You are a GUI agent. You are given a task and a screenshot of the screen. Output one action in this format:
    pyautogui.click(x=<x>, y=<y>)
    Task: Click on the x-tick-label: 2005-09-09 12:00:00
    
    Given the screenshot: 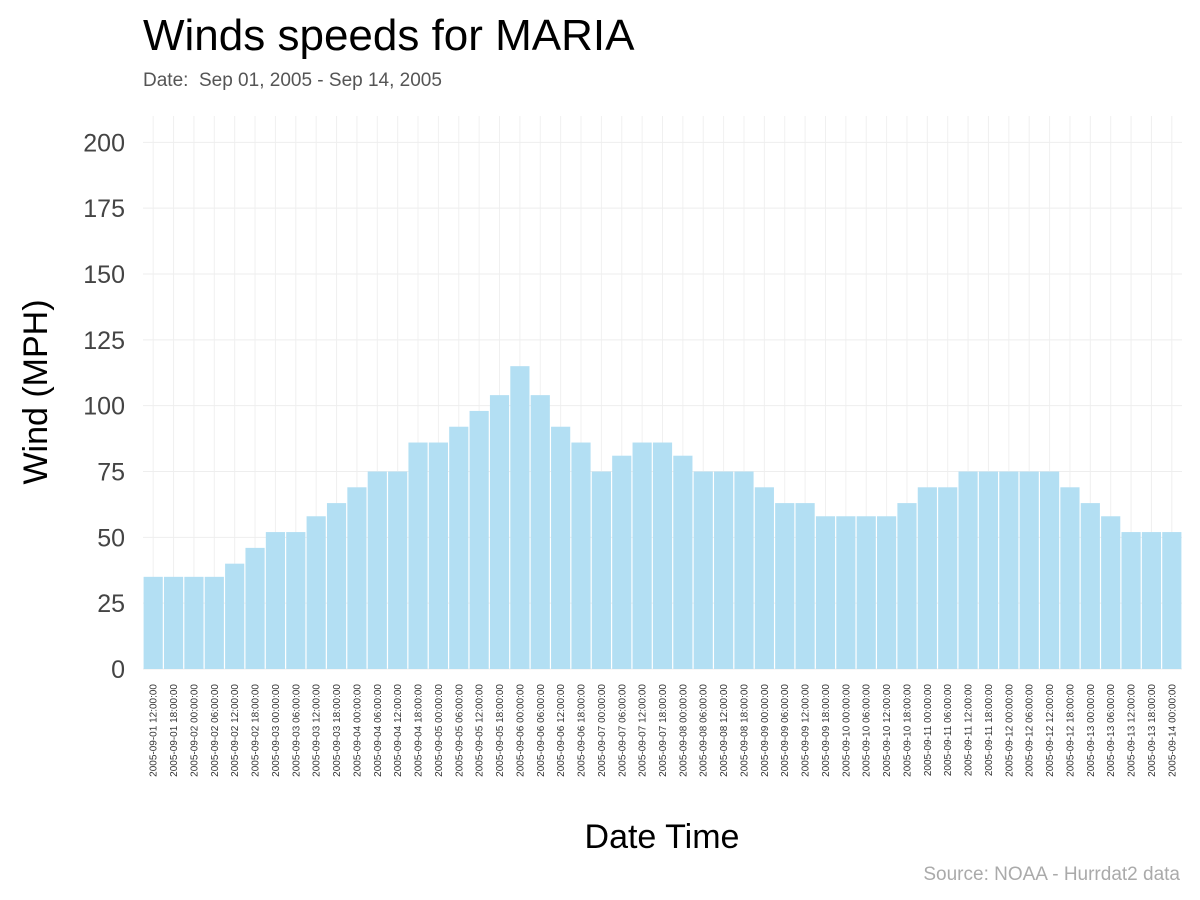 What is the action you would take?
    pyautogui.click(x=806, y=730)
    